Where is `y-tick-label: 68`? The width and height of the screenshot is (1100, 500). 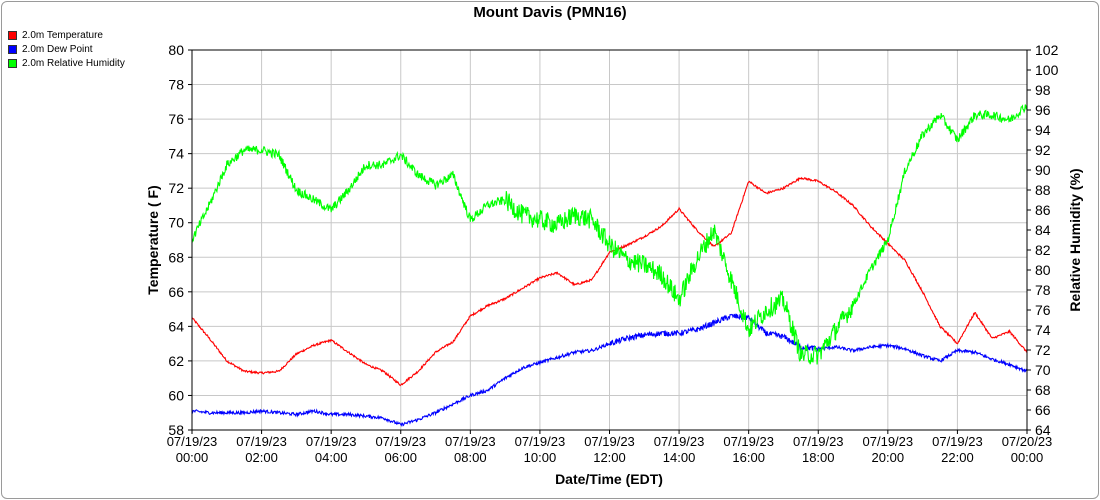 y-tick-label: 68 is located at coordinates (176, 257).